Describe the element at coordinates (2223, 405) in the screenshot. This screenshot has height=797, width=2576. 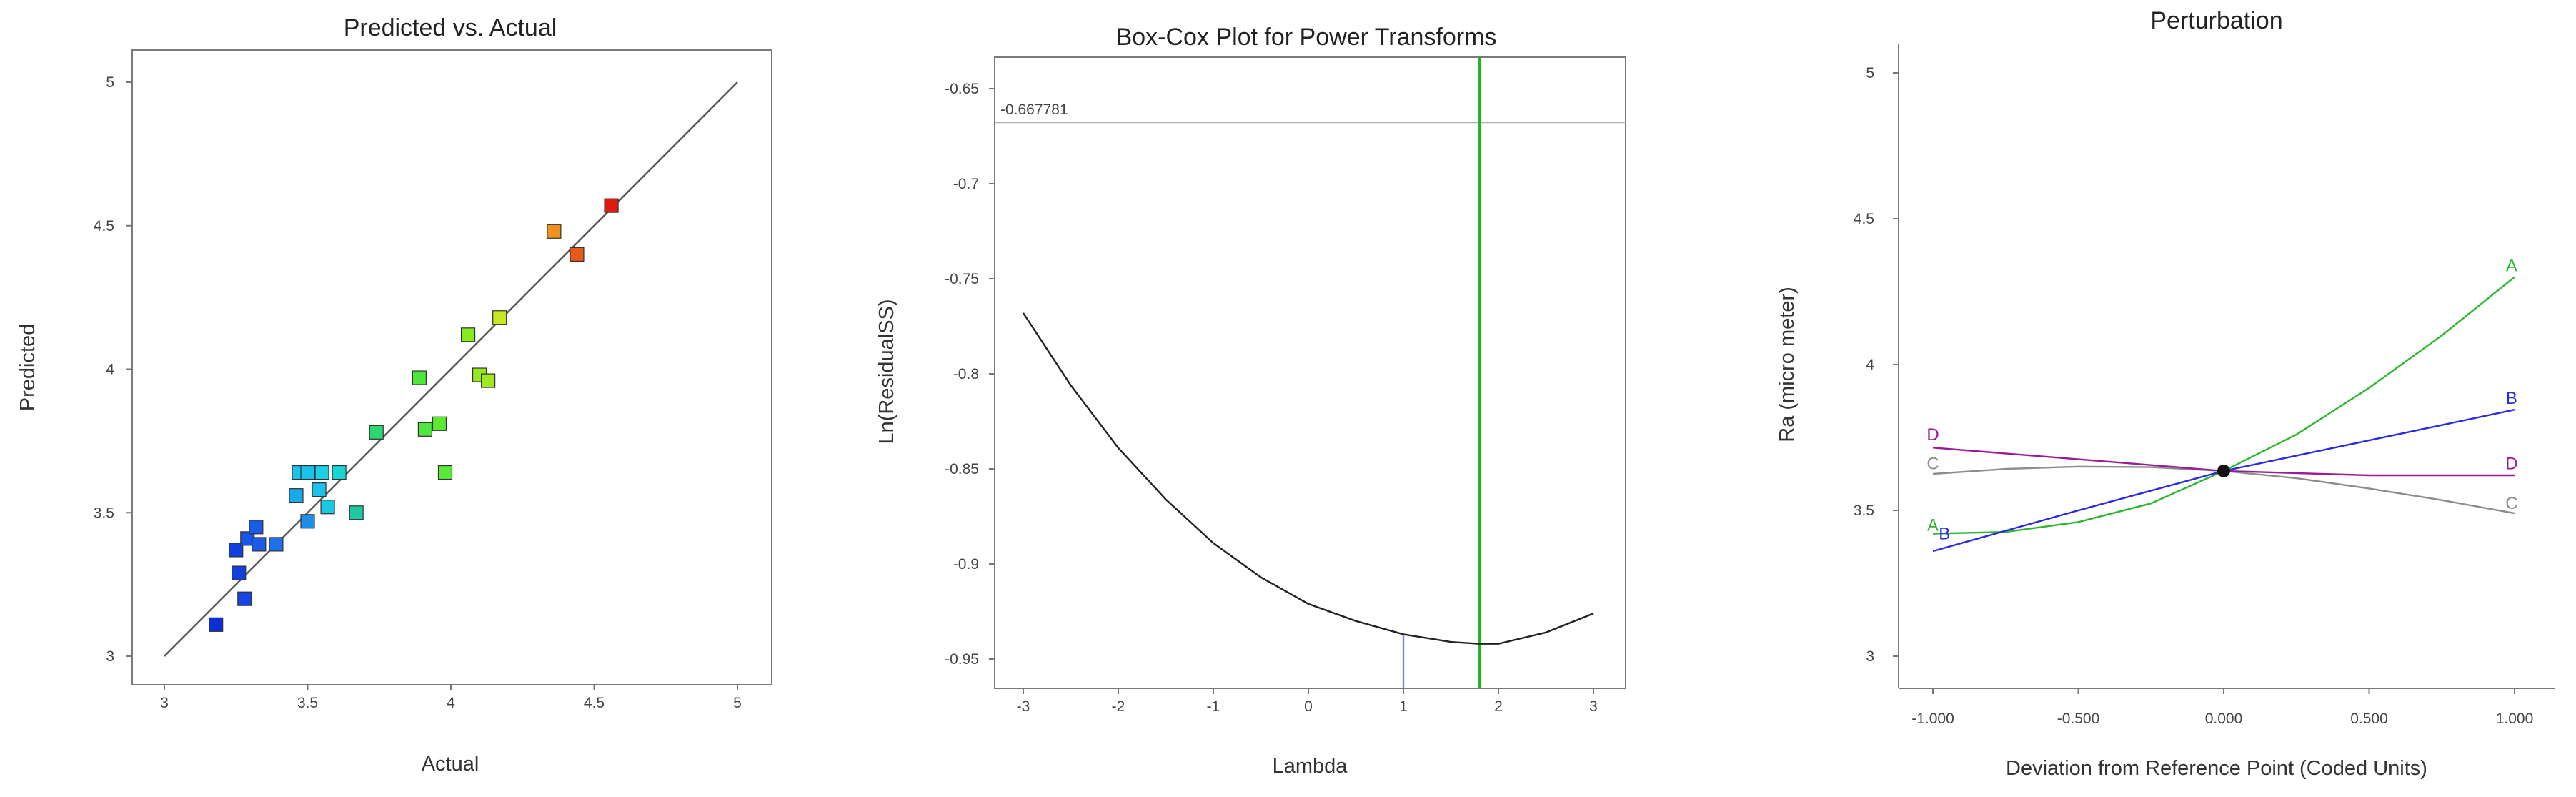
I see `series-line-a` at that location.